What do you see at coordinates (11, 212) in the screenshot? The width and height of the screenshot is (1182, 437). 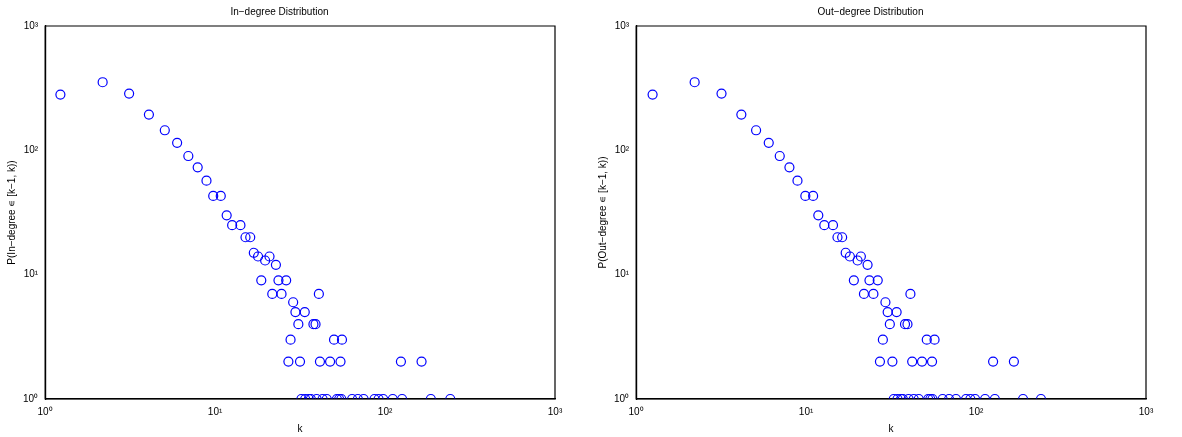 I see `y-axis-title: P(In−degree ∊ [k−1, k))` at bounding box center [11, 212].